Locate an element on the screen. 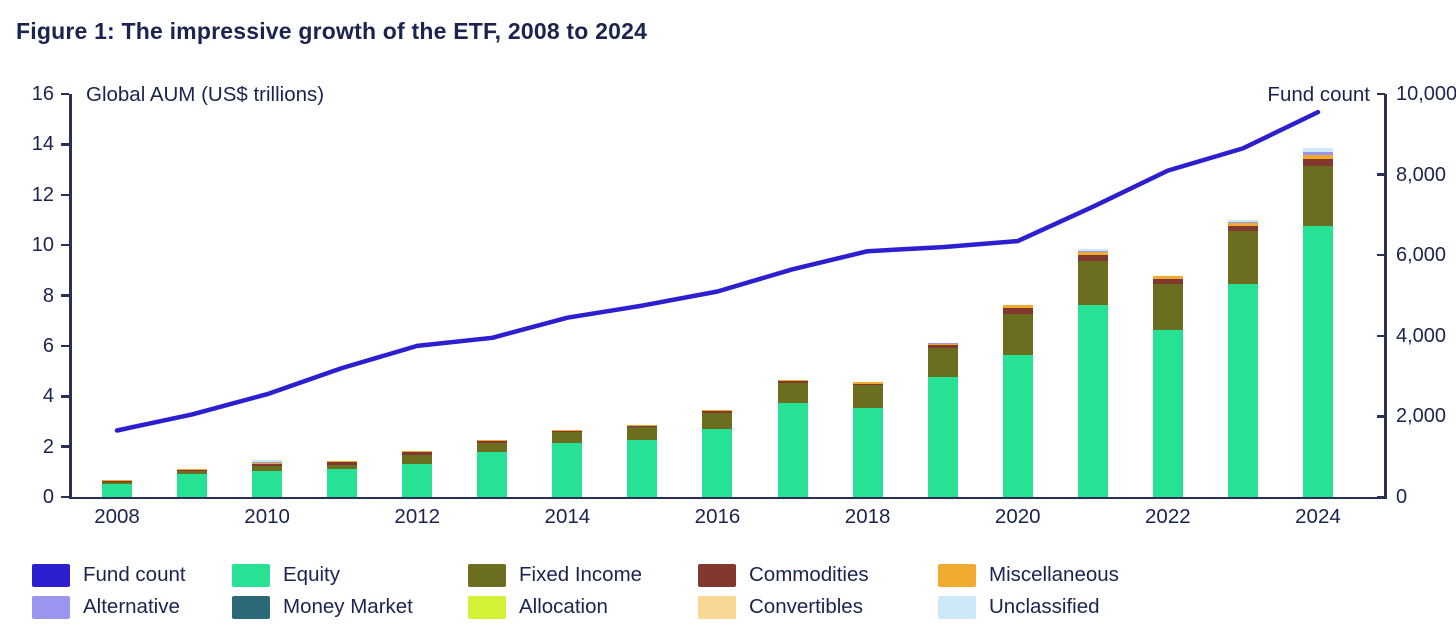 Image resolution: width=1456 pixels, height=627 pixels. right-axis-tick-label: 2,000 is located at coordinates (1421, 416).